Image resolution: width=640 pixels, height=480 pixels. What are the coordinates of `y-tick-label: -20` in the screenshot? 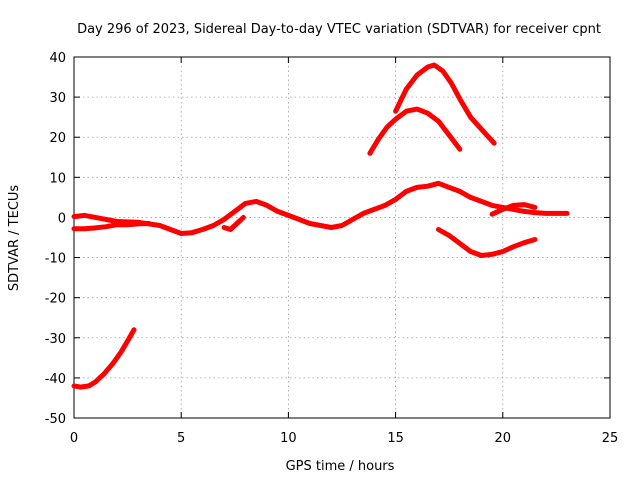 It's located at (55, 299).